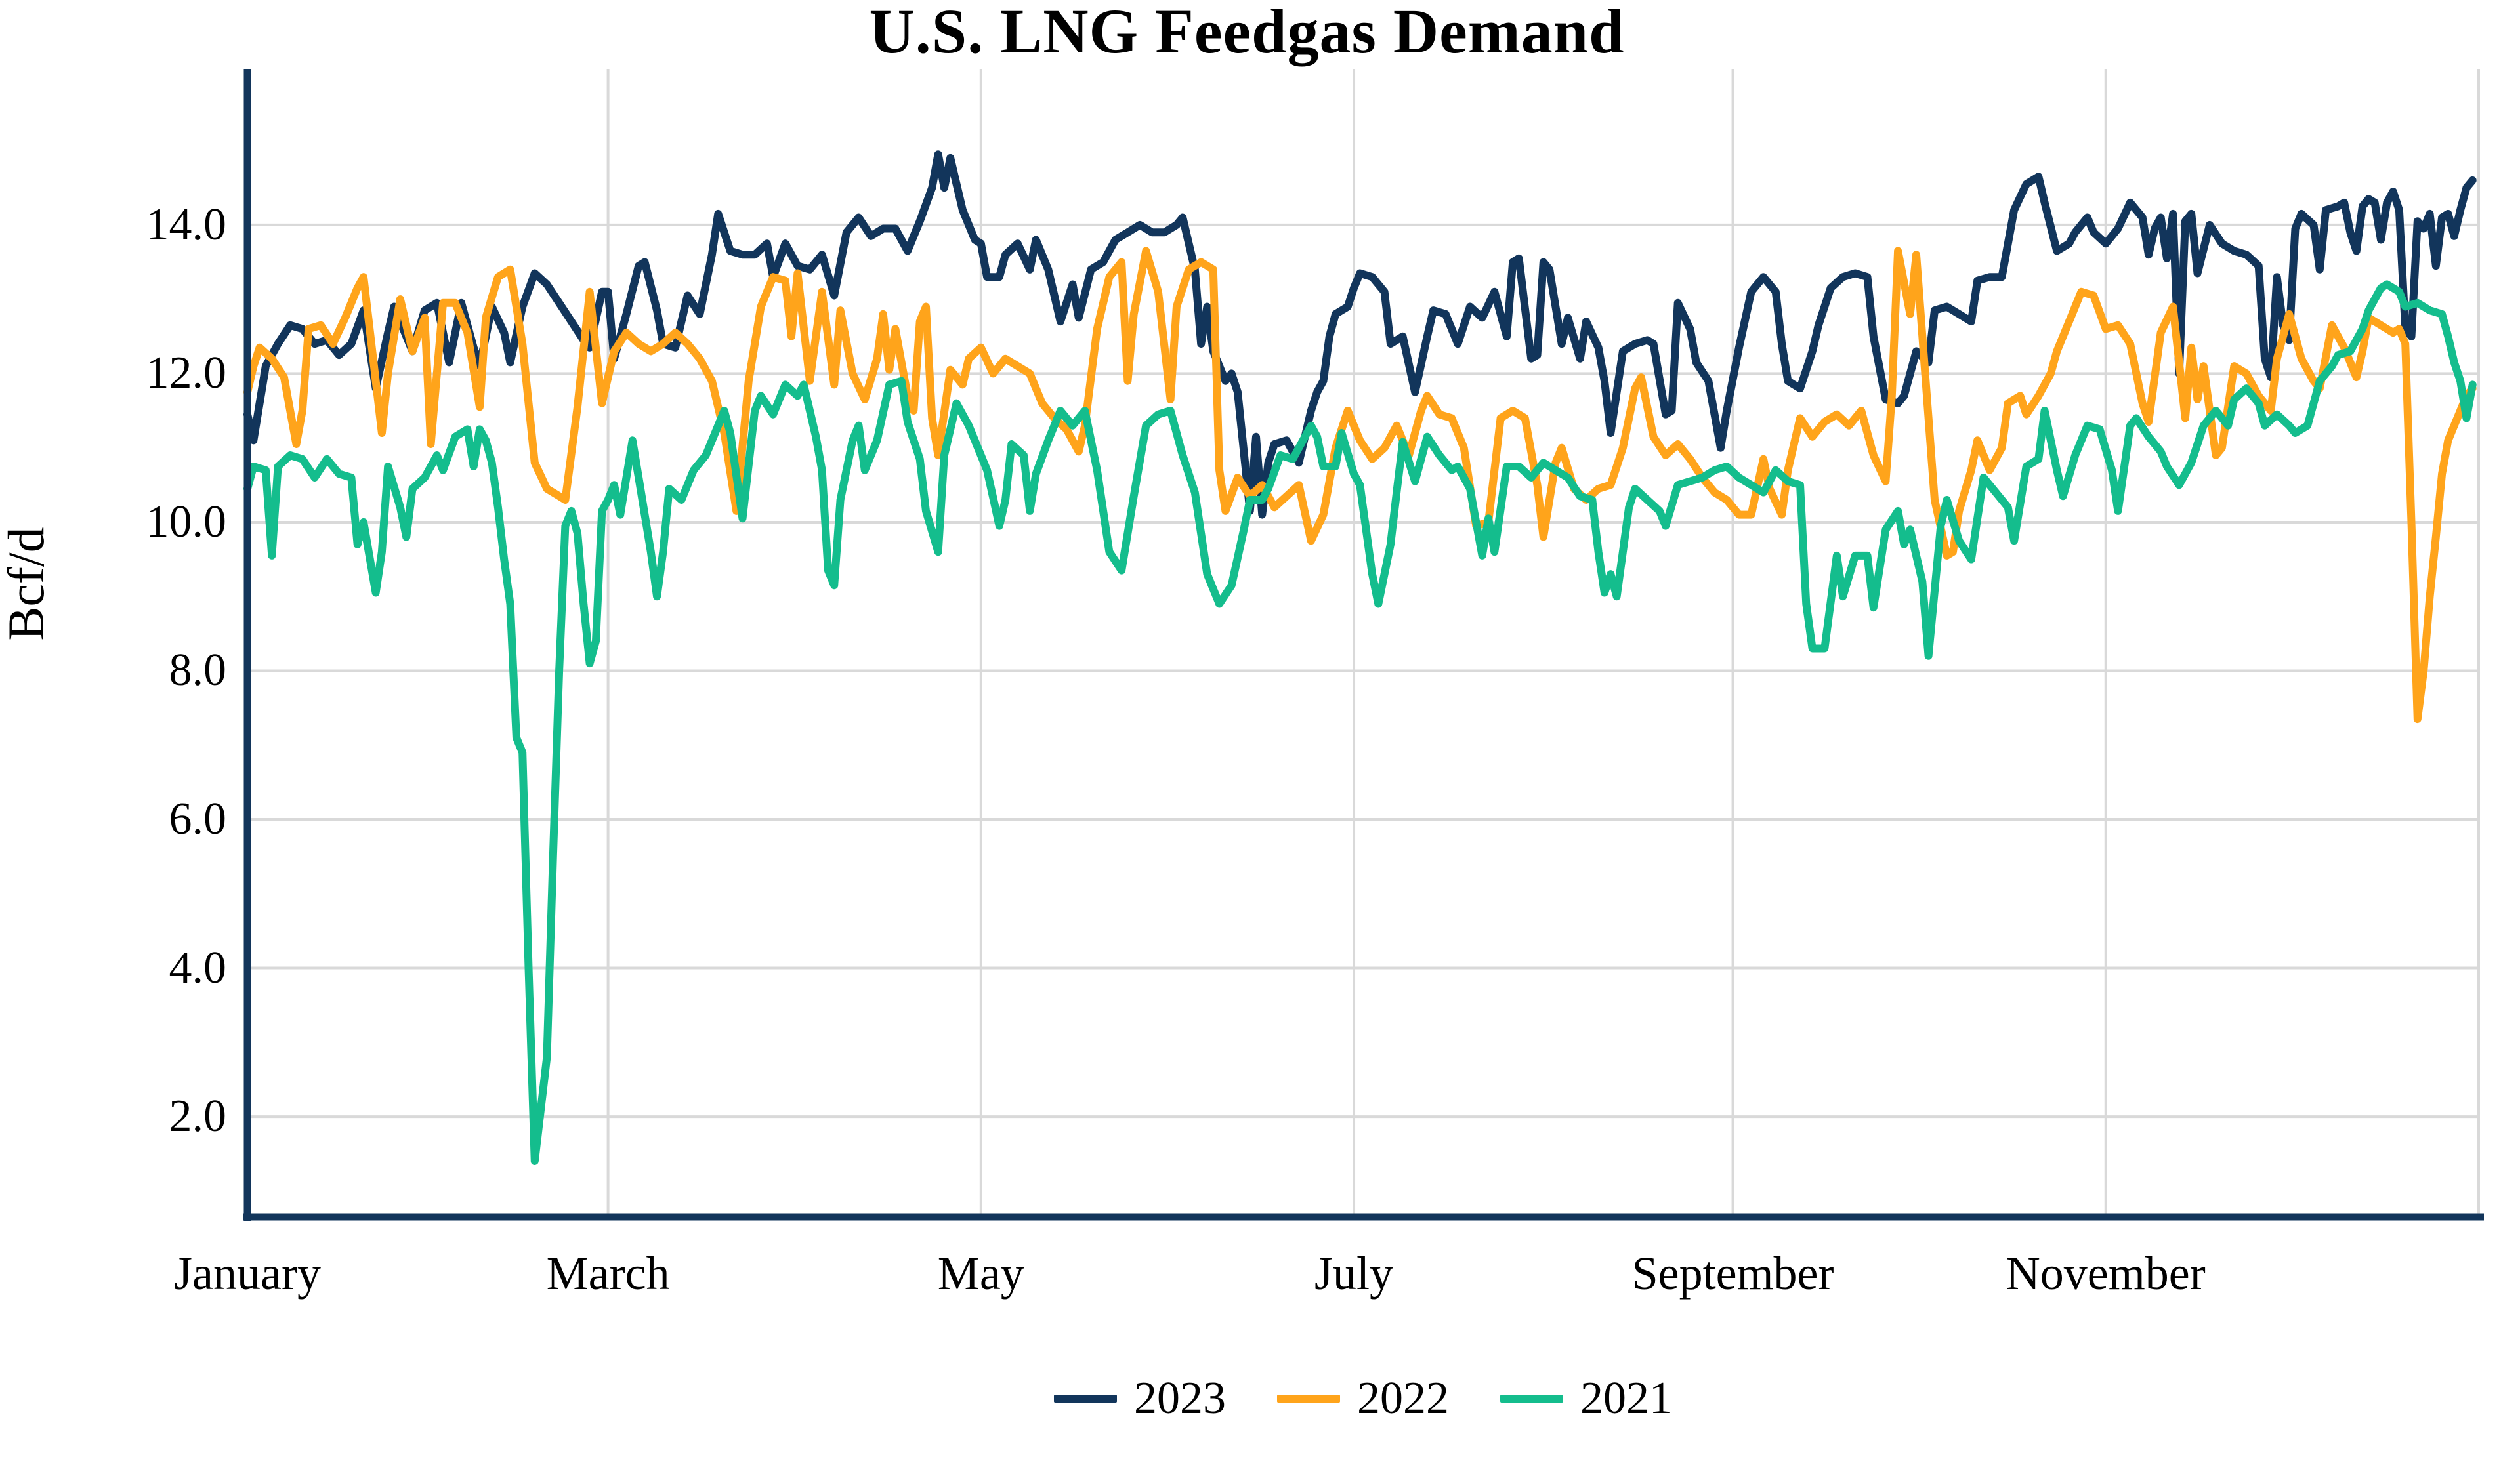  I want to click on x-tick-label: March, so click(608, 1273).